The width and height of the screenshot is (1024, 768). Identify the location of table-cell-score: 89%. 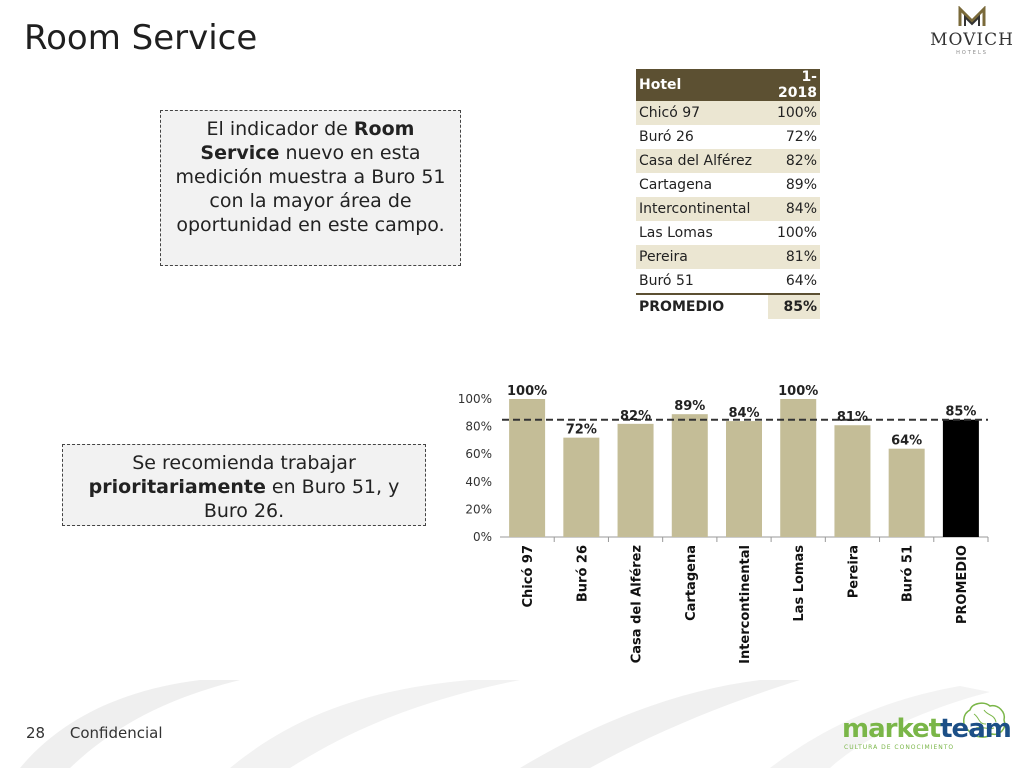
(794, 185).